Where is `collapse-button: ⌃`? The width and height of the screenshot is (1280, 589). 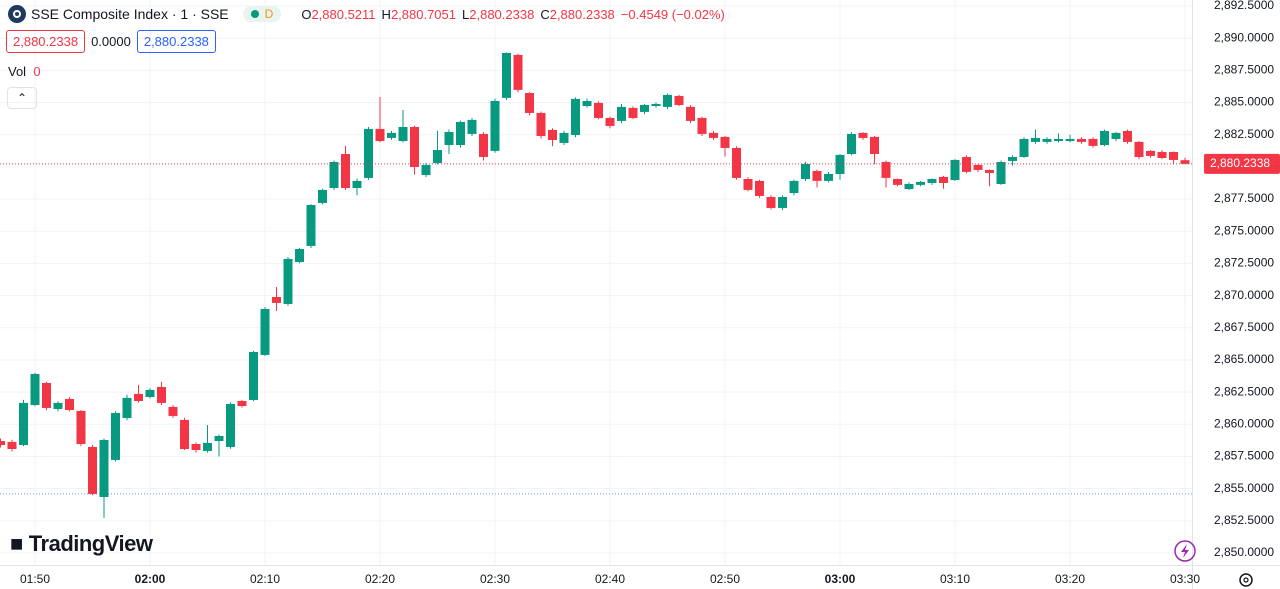
collapse-button: ⌃ is located at coordinates (22, 98).